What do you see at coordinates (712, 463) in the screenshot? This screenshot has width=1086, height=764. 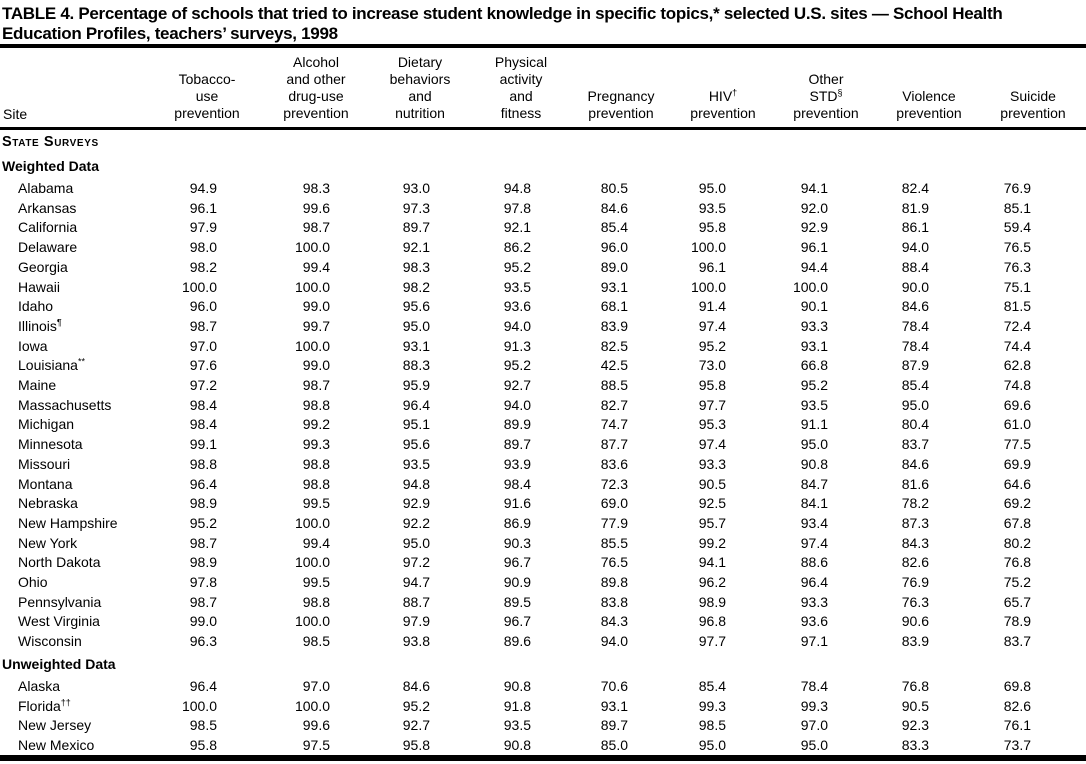 I see `cell-hiv: 93.3` at bounding box center [712, 463].